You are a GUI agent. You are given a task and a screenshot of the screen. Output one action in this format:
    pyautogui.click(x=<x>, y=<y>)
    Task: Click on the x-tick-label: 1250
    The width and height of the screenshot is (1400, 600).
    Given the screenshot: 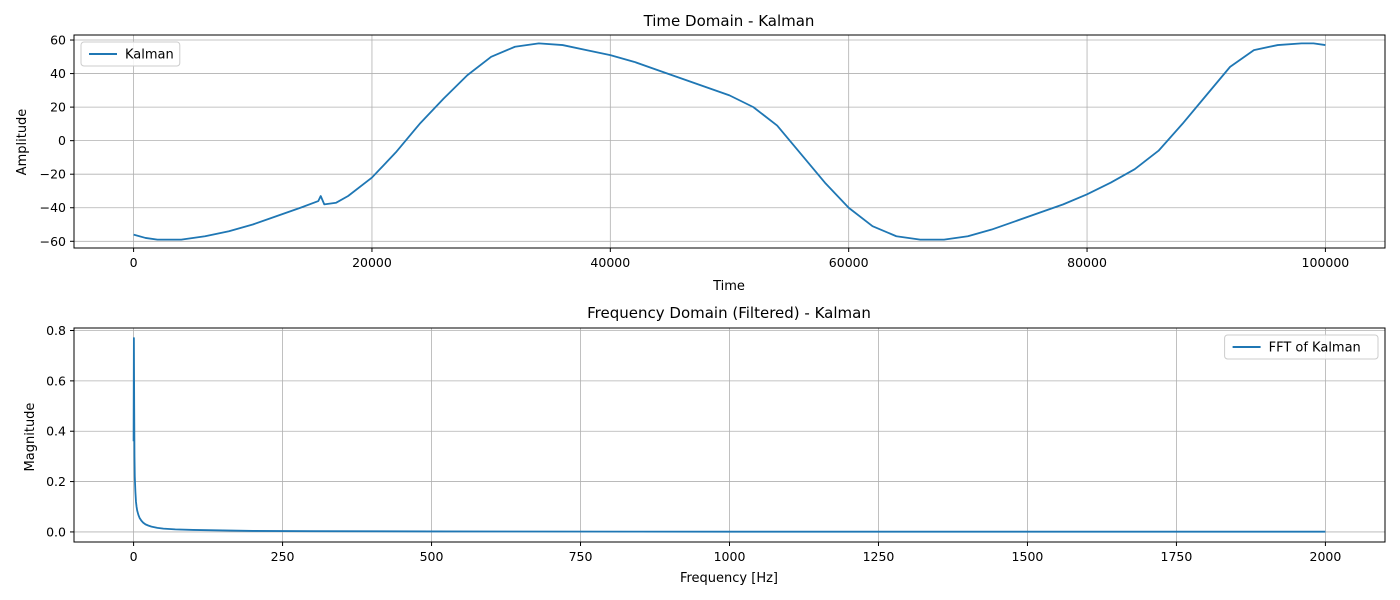 What is the action you would take?
    pyautogui.click(x=879, y=556)
    